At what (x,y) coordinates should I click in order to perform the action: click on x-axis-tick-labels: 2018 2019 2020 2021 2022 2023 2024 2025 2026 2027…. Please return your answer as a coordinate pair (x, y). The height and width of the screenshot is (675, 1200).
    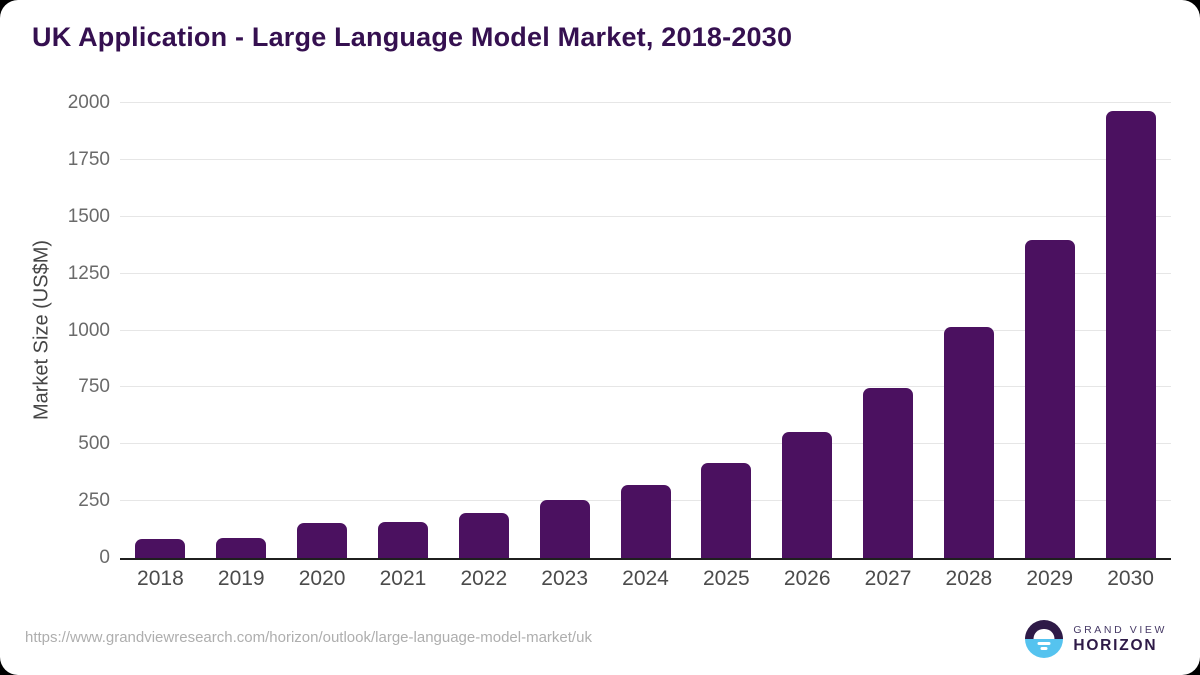
    Looking at the image, I should click on (645, 580).